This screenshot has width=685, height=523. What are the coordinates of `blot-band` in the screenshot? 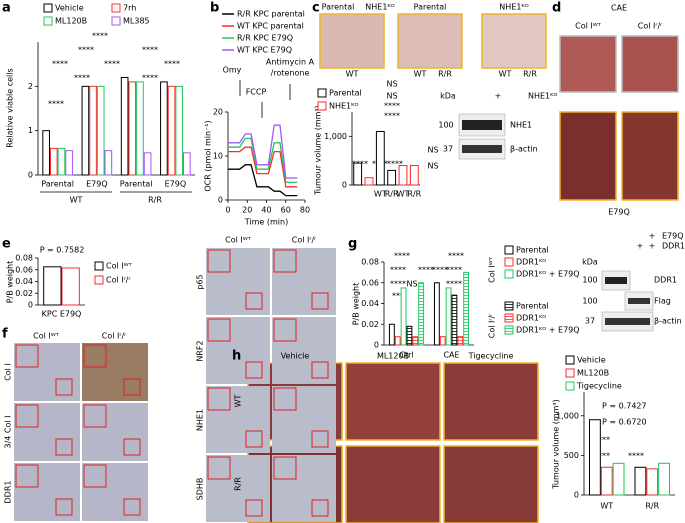 It's located at (482, 125).